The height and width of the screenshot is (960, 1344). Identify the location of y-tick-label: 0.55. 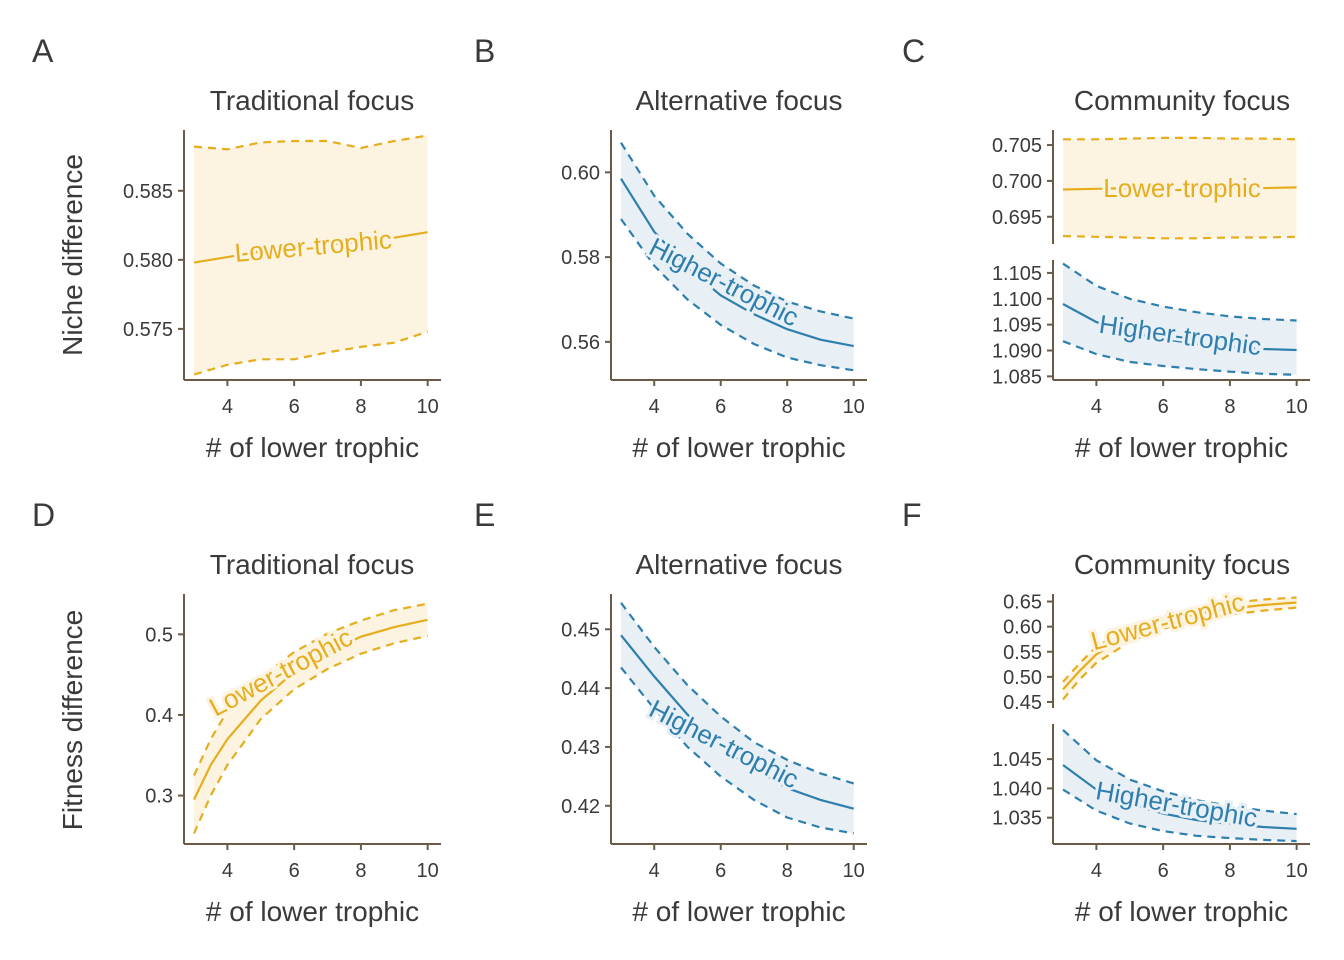
(1022, 653).